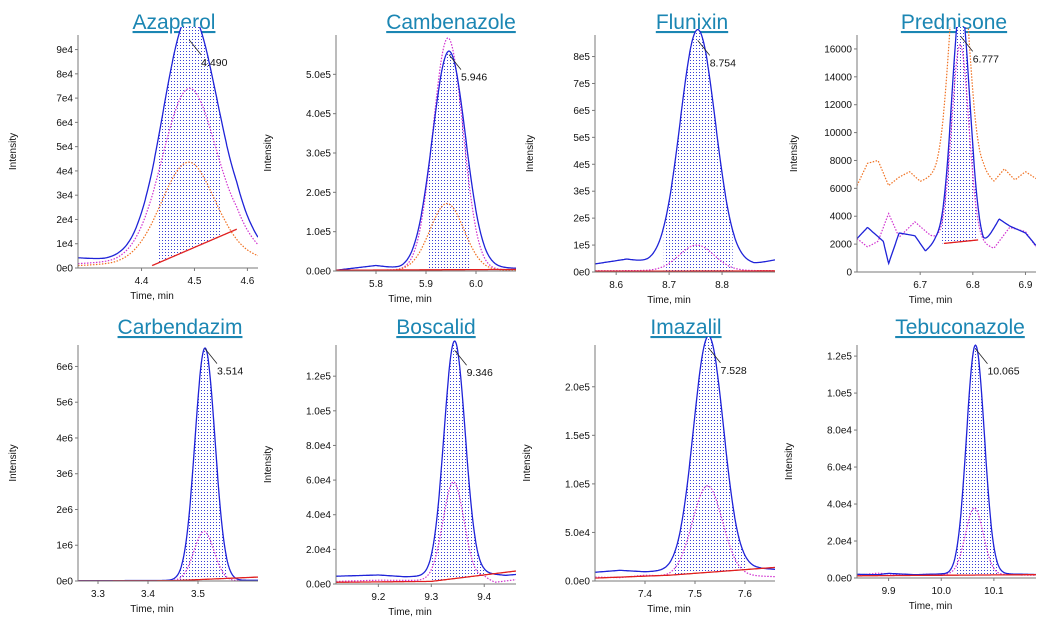 Image resolution: width=1042 pixels, height=625 pixels. I want to click on y-tick-label: 8000, so click(841, 161).